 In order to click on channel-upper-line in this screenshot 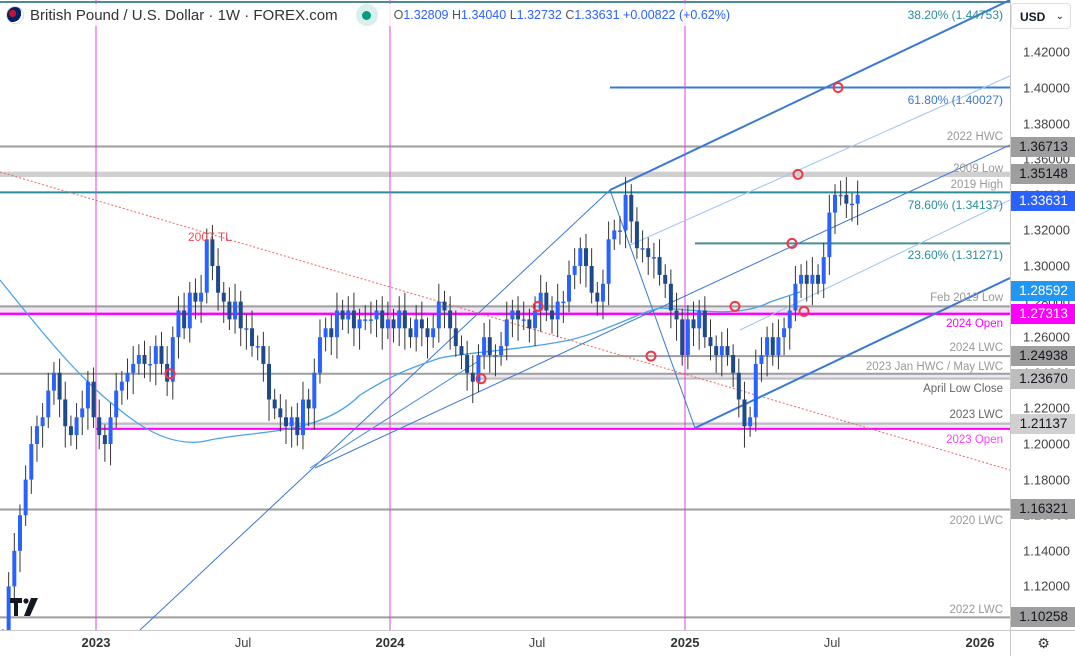, I will do `click(809, 95)`.